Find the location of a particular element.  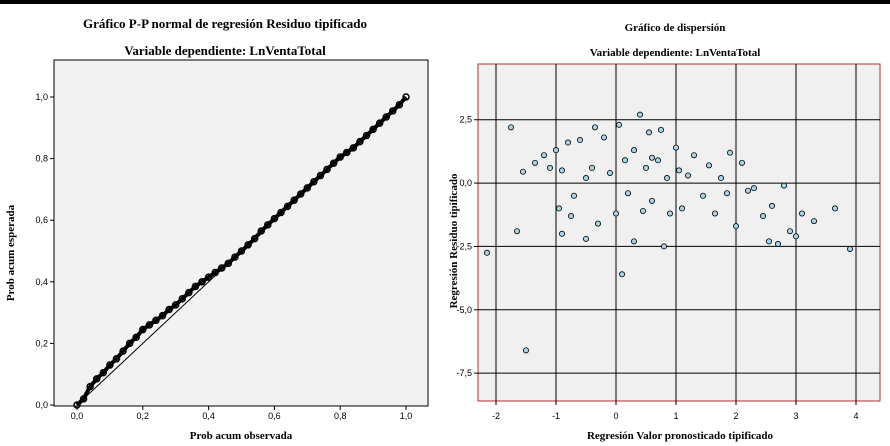

scatter-x-tick-label: 3 is located at coordinates (795, 416).